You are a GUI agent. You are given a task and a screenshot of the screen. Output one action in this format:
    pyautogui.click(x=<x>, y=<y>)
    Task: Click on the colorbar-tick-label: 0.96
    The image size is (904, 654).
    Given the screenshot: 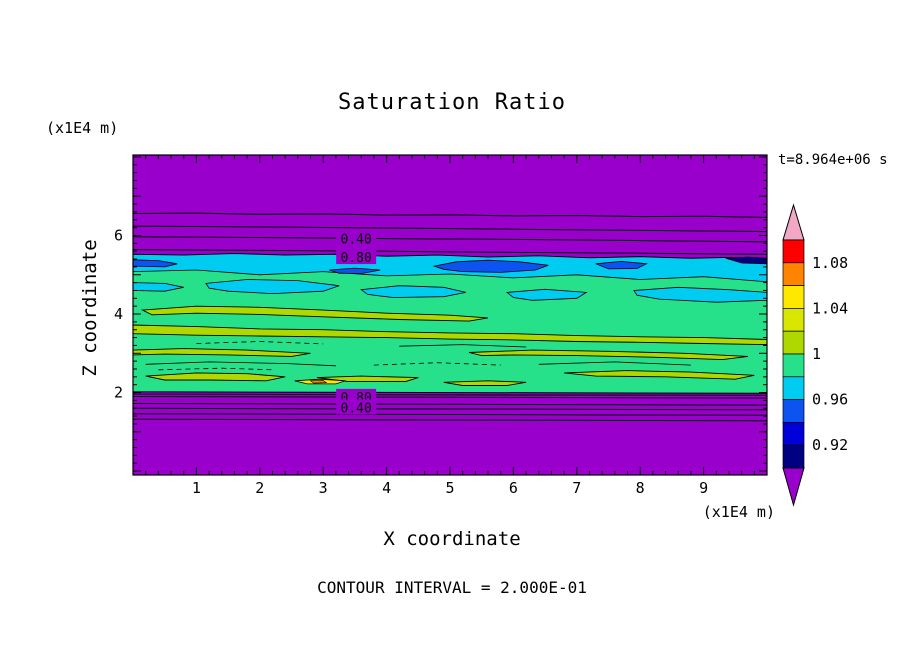 What is the action you would take?
    pyautogui.click(x=830, y=400)
    